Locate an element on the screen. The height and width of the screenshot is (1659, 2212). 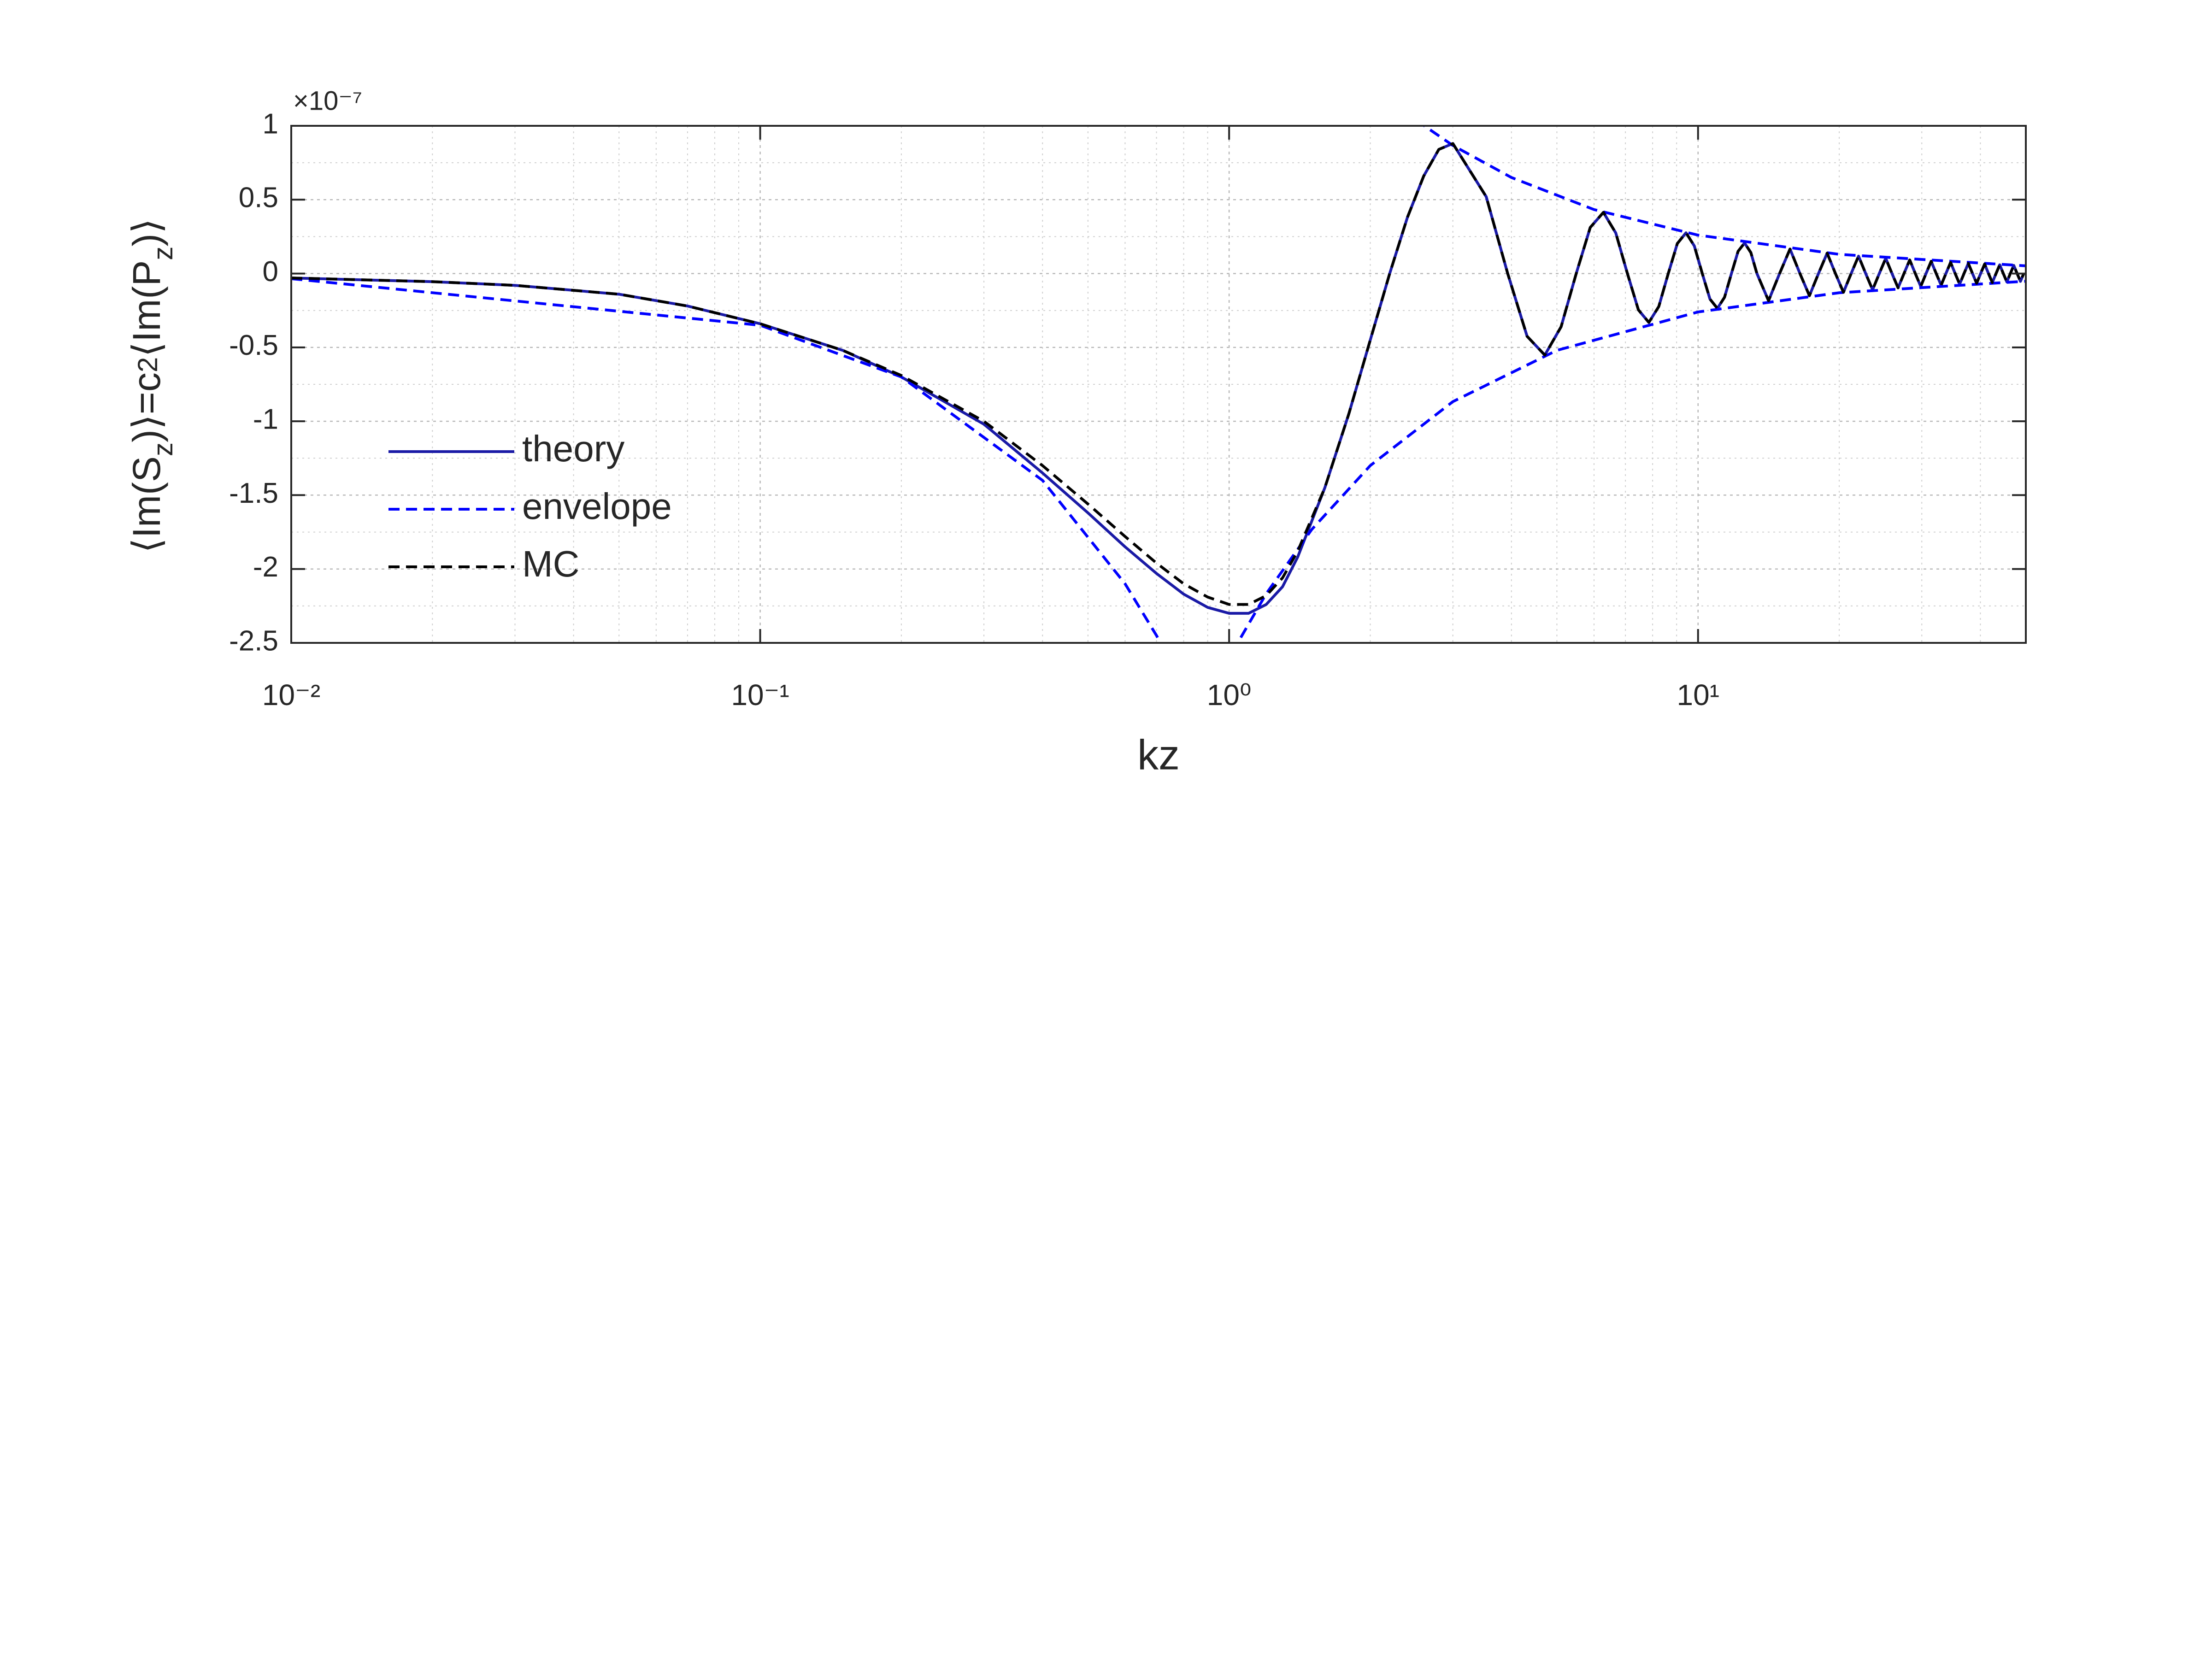
y-axis-label-part: 2 is located at coordinates (147, 364).